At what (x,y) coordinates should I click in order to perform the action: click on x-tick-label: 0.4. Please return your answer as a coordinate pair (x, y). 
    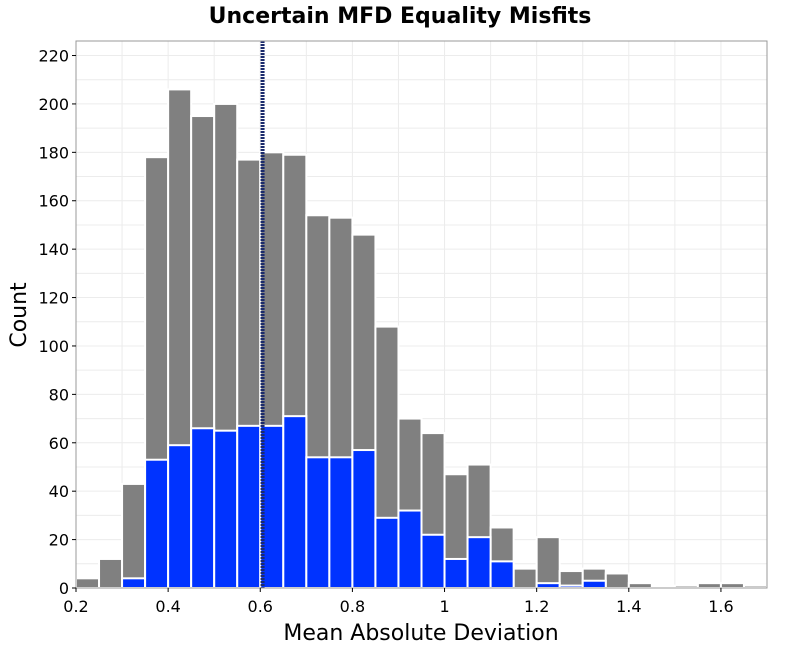
    Looking at the image, I should click on (167, 606).